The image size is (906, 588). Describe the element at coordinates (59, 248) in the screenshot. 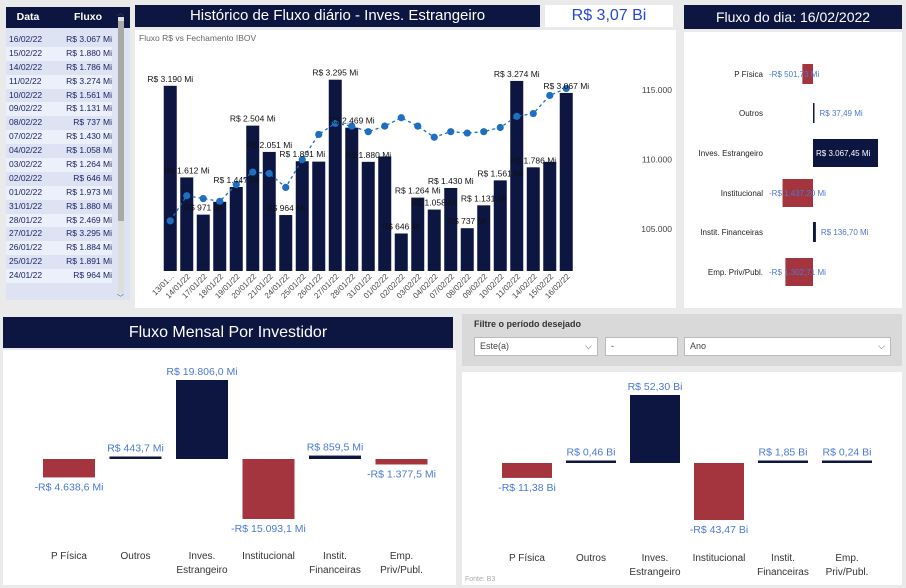

I see `table-row: 26/01/22 R$ 1.884 Mi` at that location.